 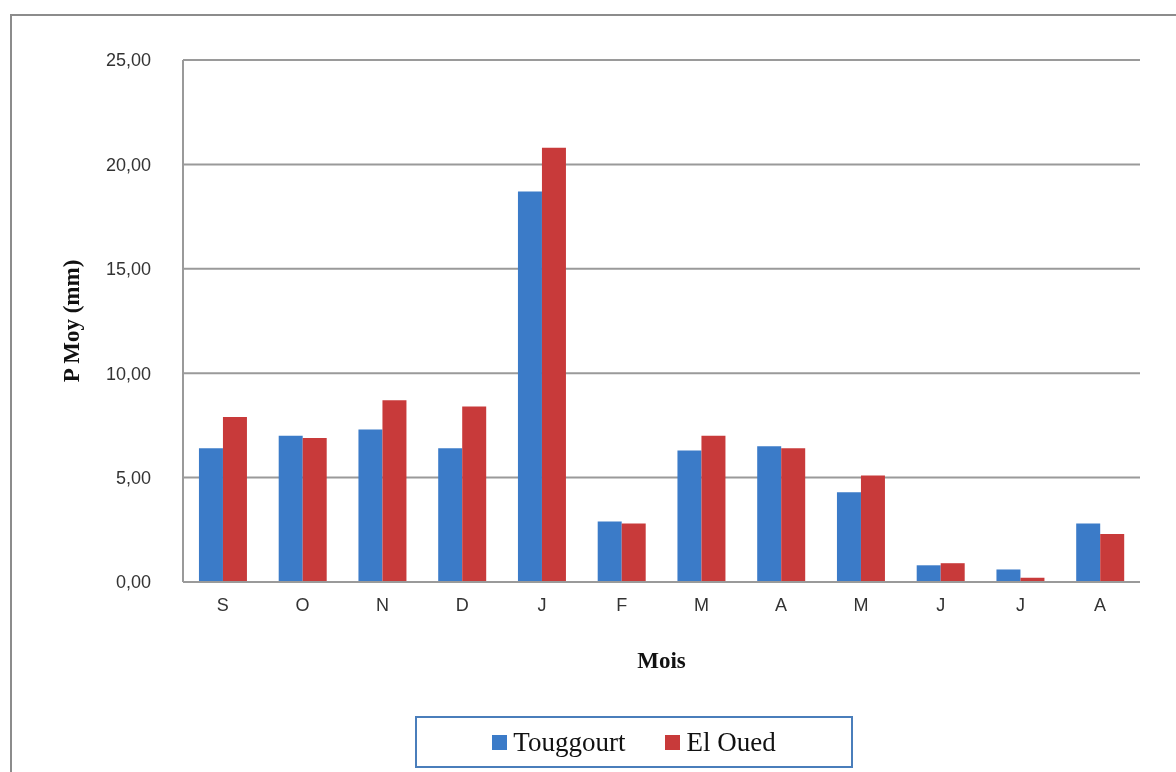 What do you see at coordinates (569, 742) in the screenshot?
I see `legend-label: Touggourt` at bounding box center [569, 742].